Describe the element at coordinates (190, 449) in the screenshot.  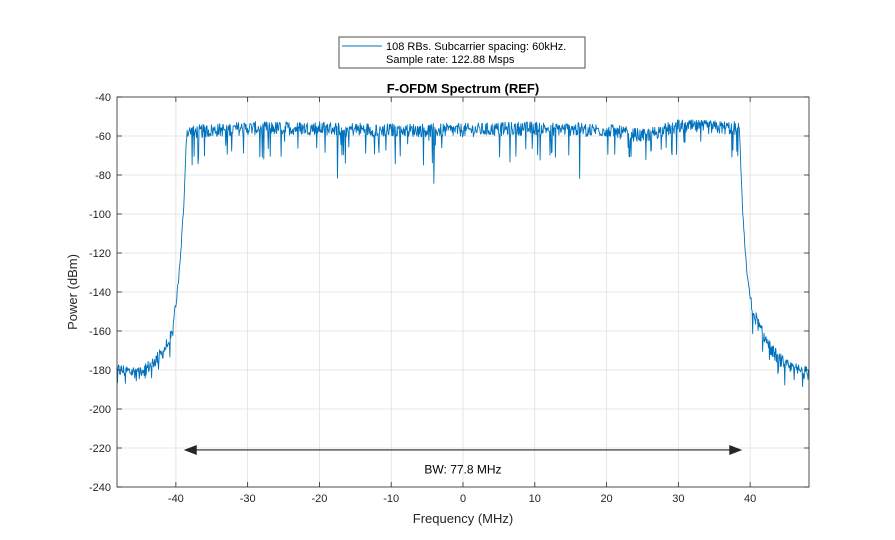
I see `bandwidth-arrow-head-left` at that location.